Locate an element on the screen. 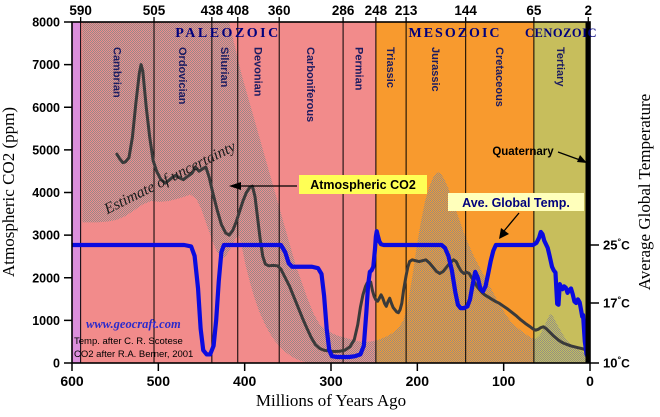 The width and height of the screenshot is (660, 417). era-band is located at coordinates (76, 192).